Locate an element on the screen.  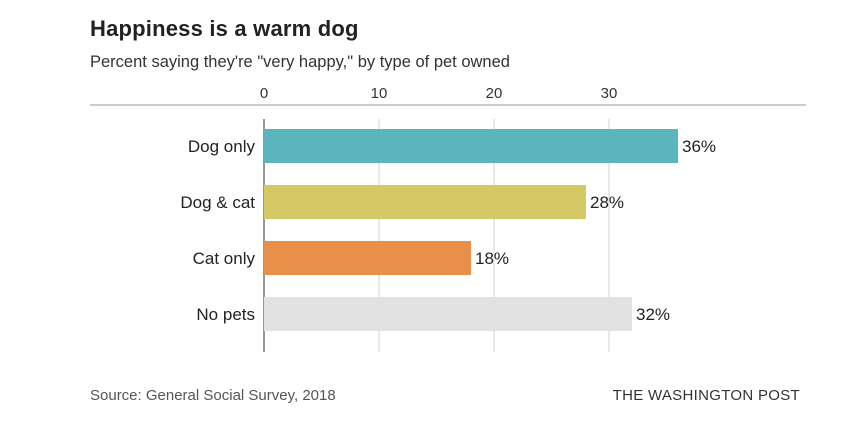
publisher-credit: THE WASHINGTON POST is located at coordinates (706, 395).